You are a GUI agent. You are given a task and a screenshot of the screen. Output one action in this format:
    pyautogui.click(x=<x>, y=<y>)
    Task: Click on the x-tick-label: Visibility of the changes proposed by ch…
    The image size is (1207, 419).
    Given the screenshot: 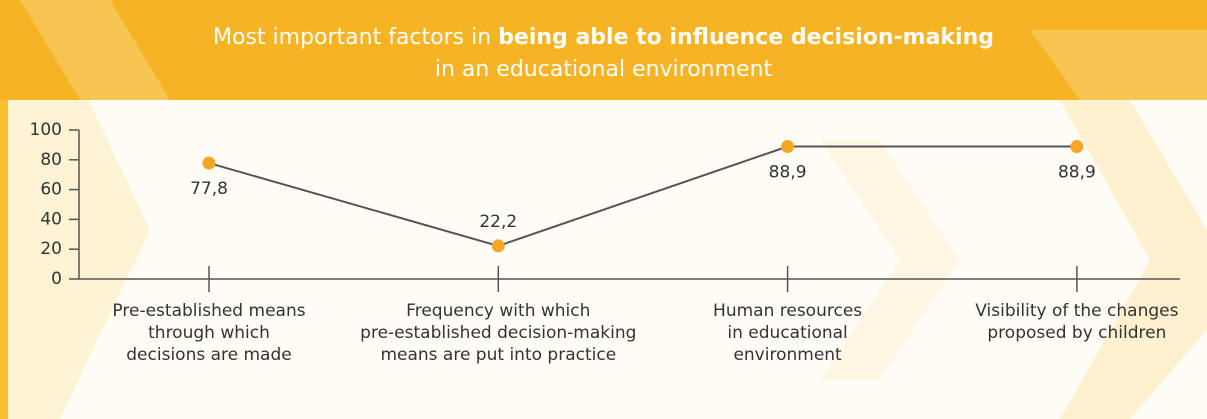 What is the action you would take?
    pyautogui.click(x=1077, y=322)
    